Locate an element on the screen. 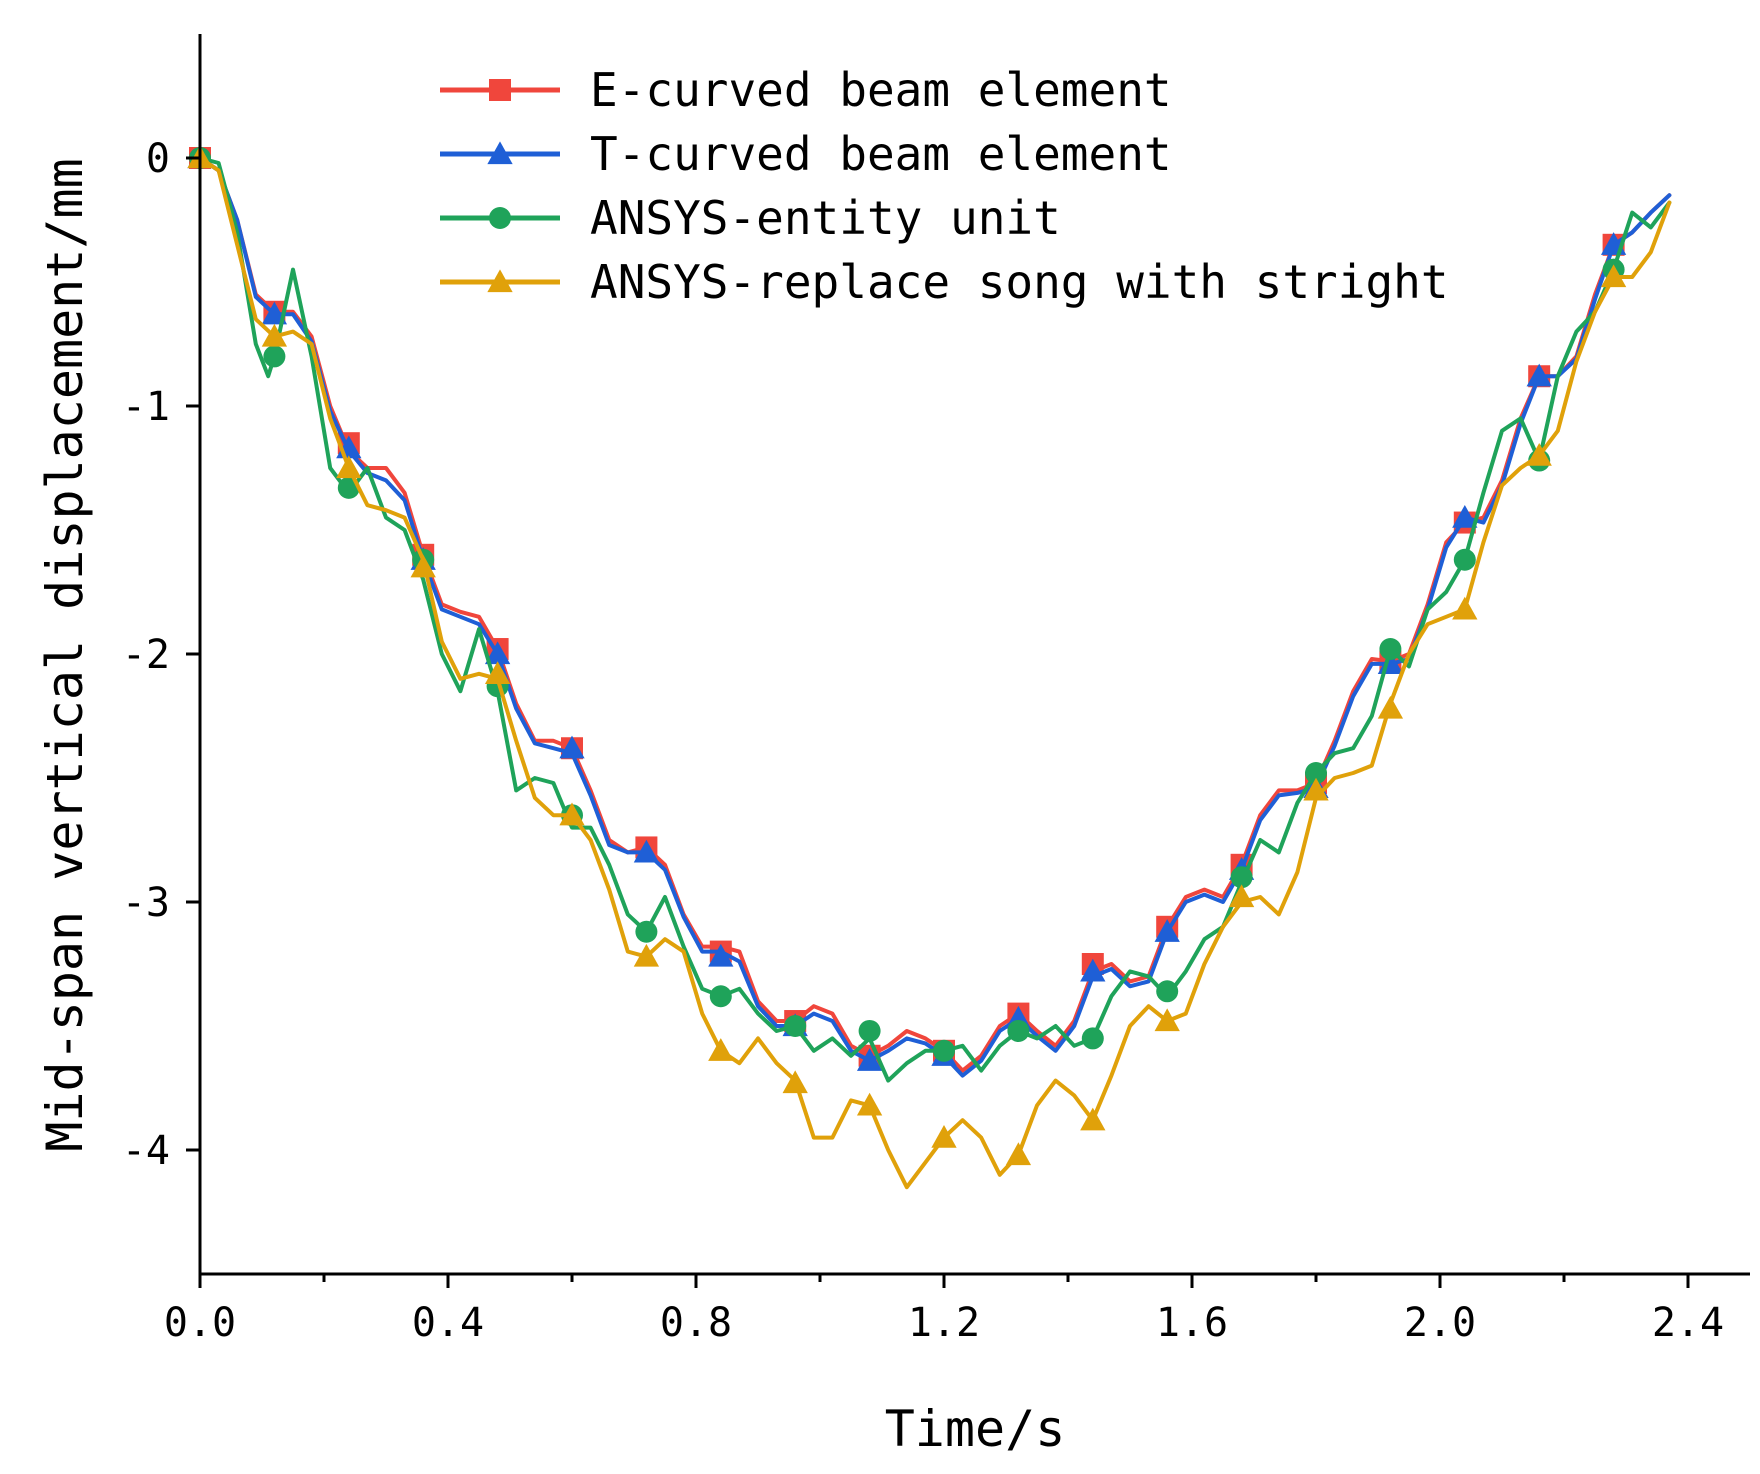 The height and width of the screenshot is (1474, 1760). legend-label: ANSYS-entity unit is located at coordinates (825, 218).